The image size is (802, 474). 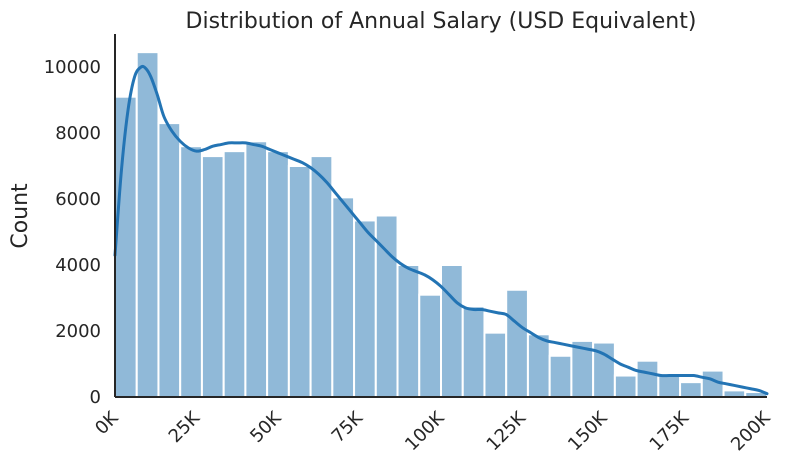 What do you see at coordinates (107, 423) in the screenshot?
I see `x-tick-label: 0K` at bounding box center [107, 423].